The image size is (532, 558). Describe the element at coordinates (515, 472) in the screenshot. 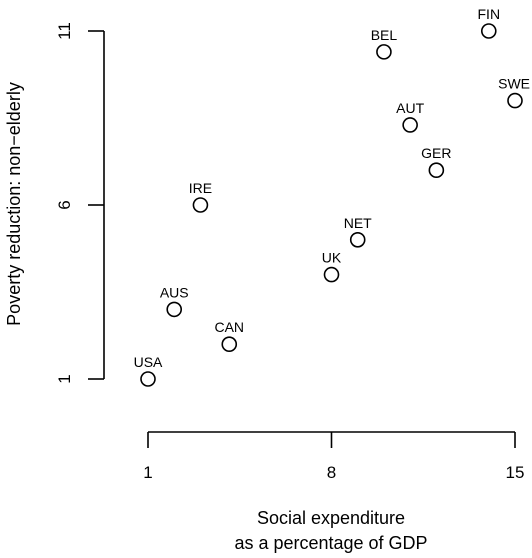

I see `x-tick-label: 15` at that location.